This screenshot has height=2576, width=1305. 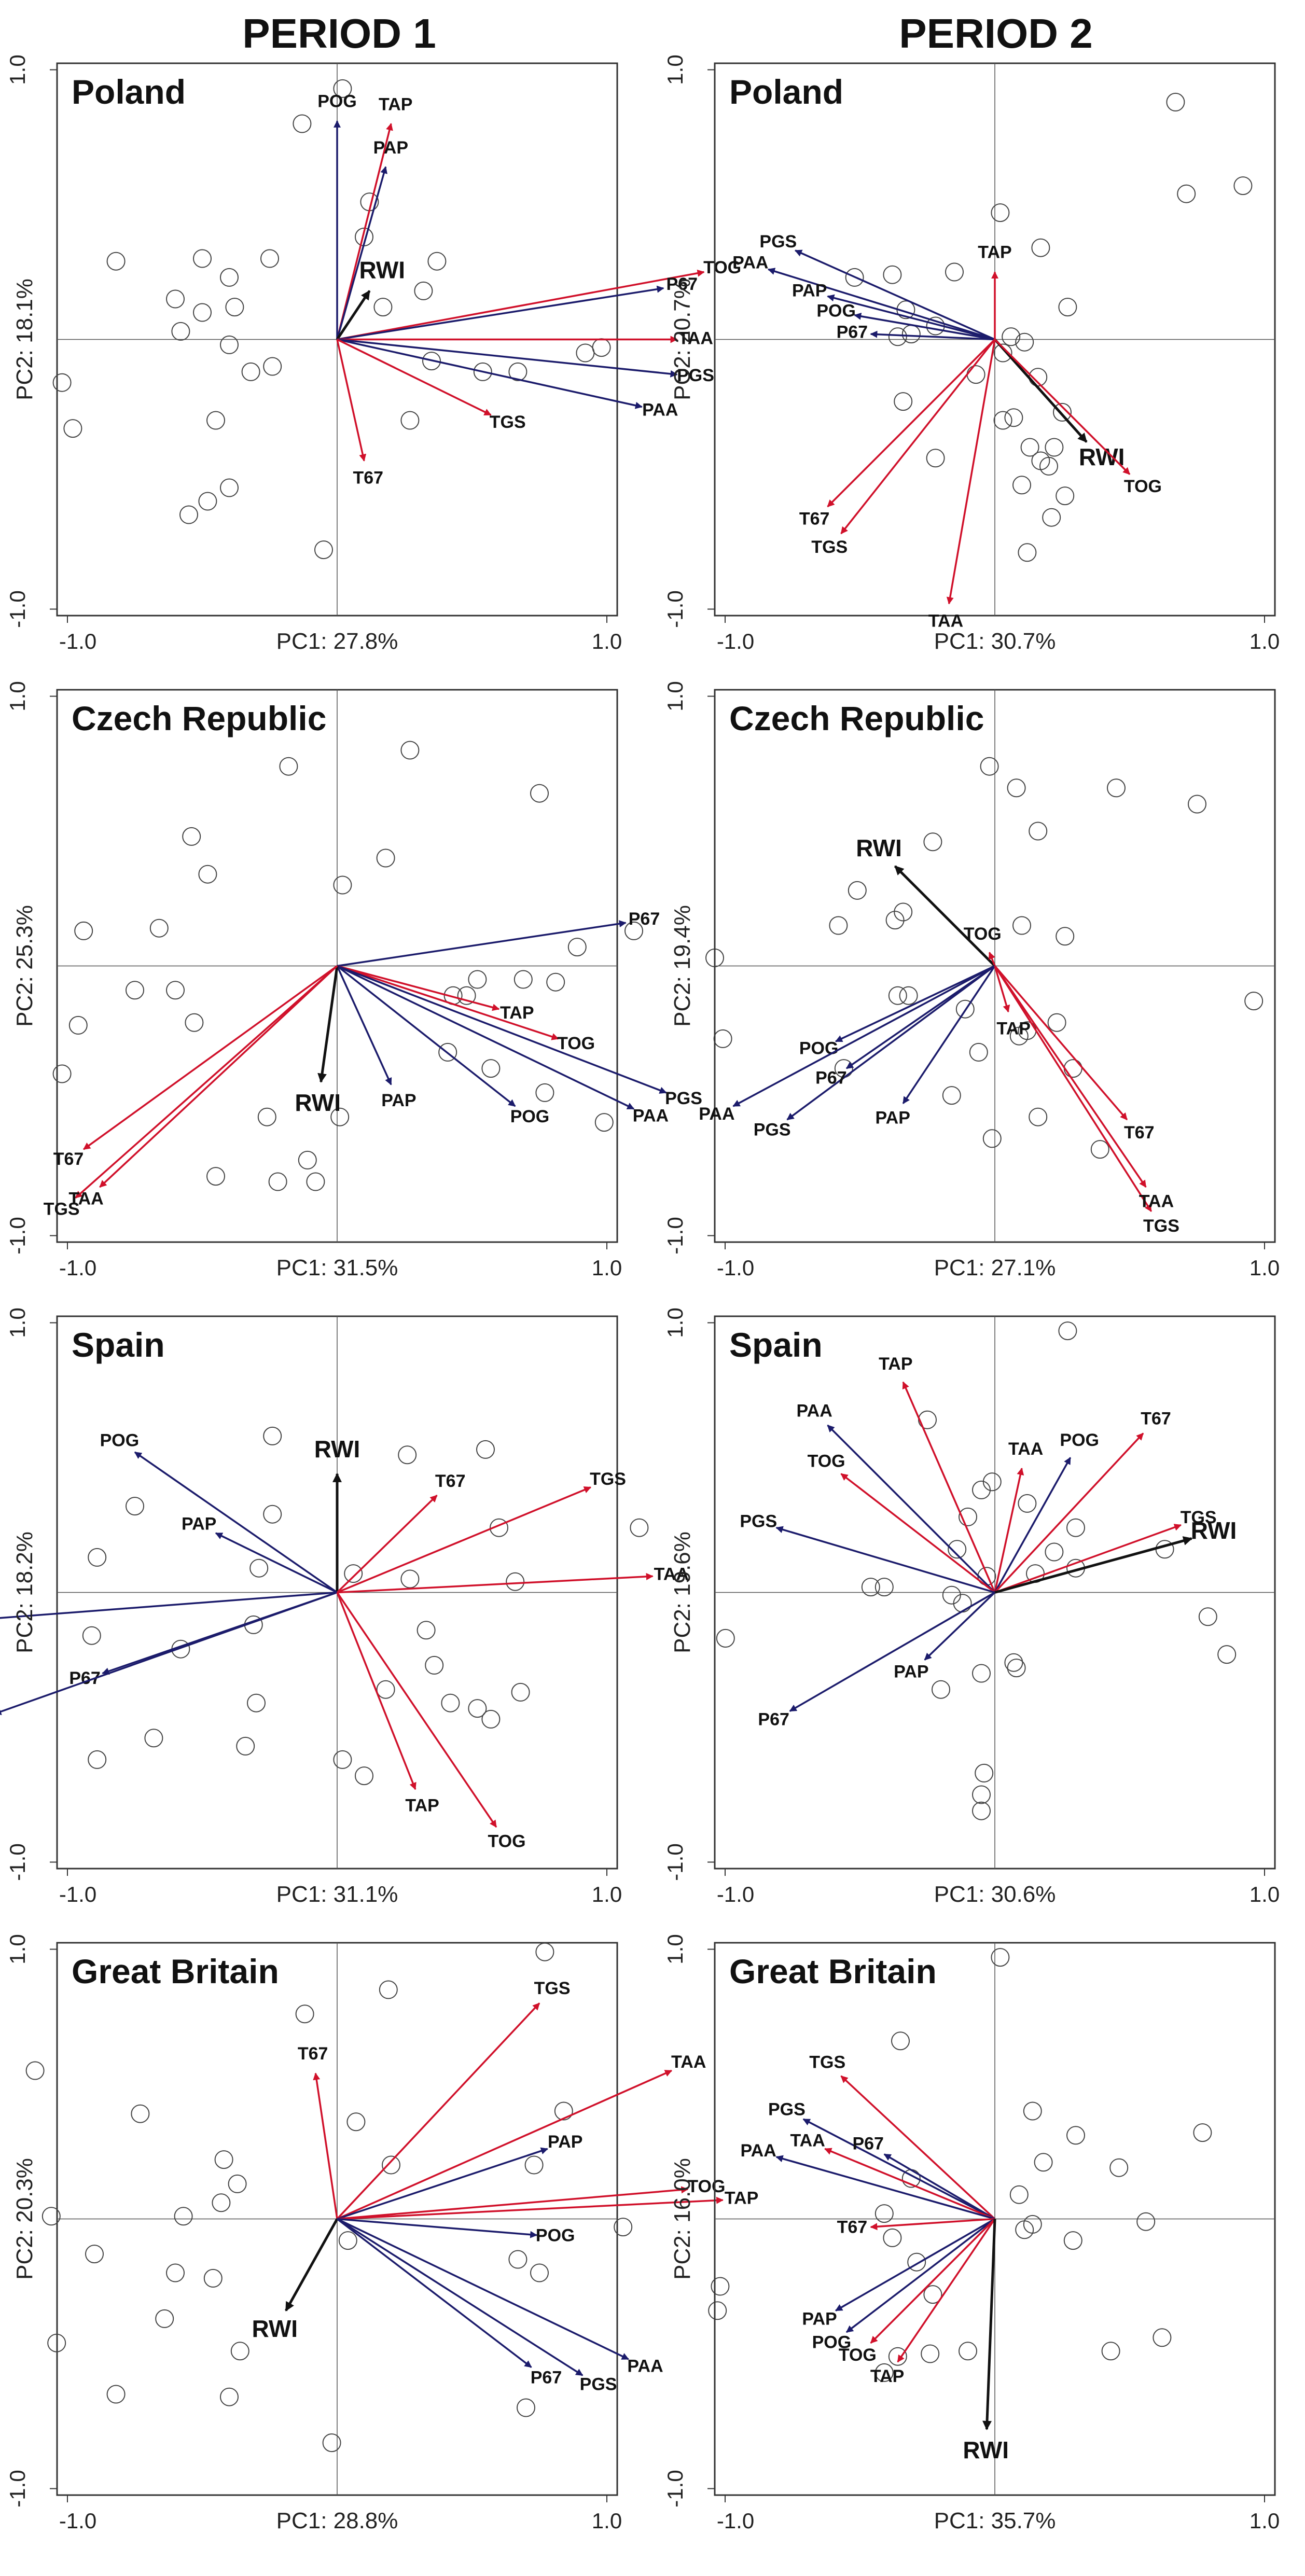 What do you see at coordinates (275, 2328) in the screenshot?
I see `vector-label-rwi: RWI` at bounding box center [275, 2328].